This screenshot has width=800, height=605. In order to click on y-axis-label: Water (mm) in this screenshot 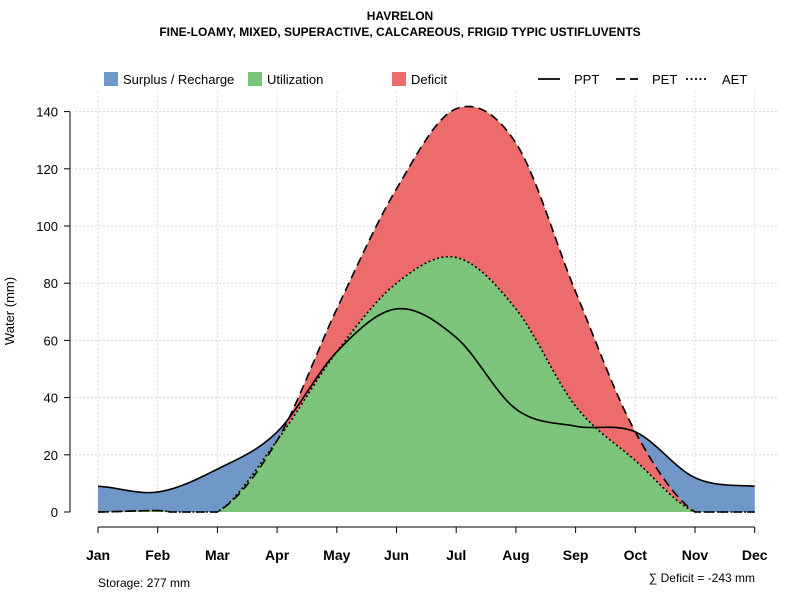, I will do `click(9, 311)`.